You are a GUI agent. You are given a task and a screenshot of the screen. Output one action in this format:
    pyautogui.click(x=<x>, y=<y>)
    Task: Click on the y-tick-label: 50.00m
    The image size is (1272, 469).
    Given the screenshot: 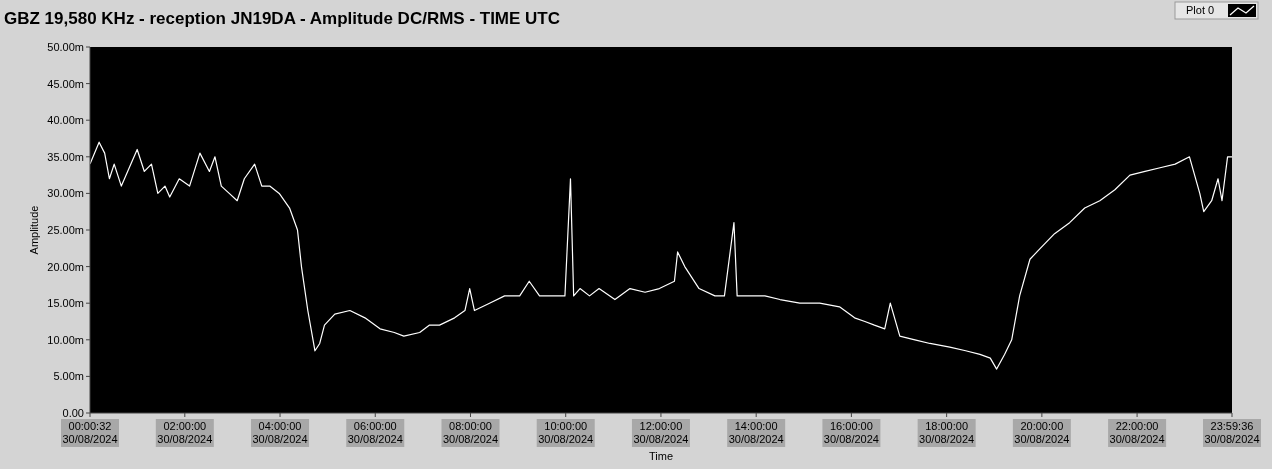 What is the action you would take?
    pyautogui.click(x=65, y=47)
    